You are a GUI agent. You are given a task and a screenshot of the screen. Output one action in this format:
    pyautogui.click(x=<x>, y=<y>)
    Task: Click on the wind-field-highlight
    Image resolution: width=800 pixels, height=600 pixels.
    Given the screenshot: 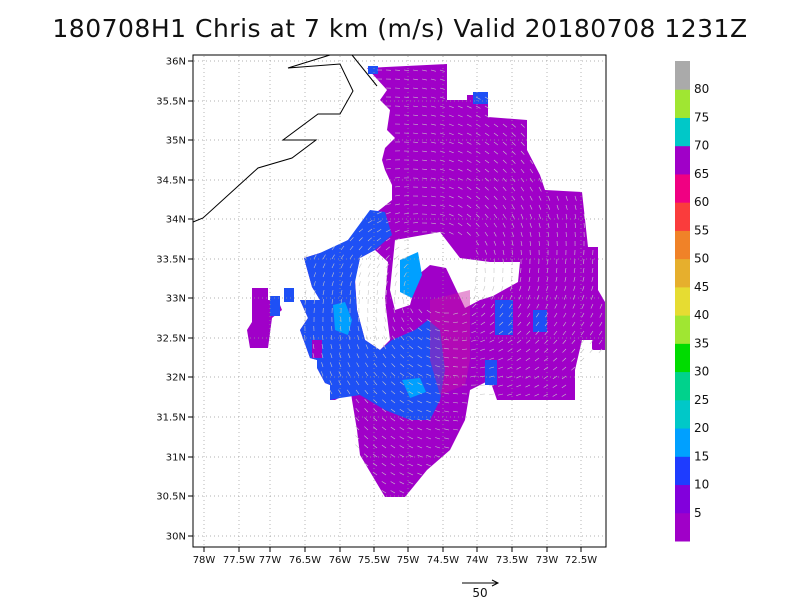 What is the action you would take?
    pyautogui.click(x=450, y=342)
    